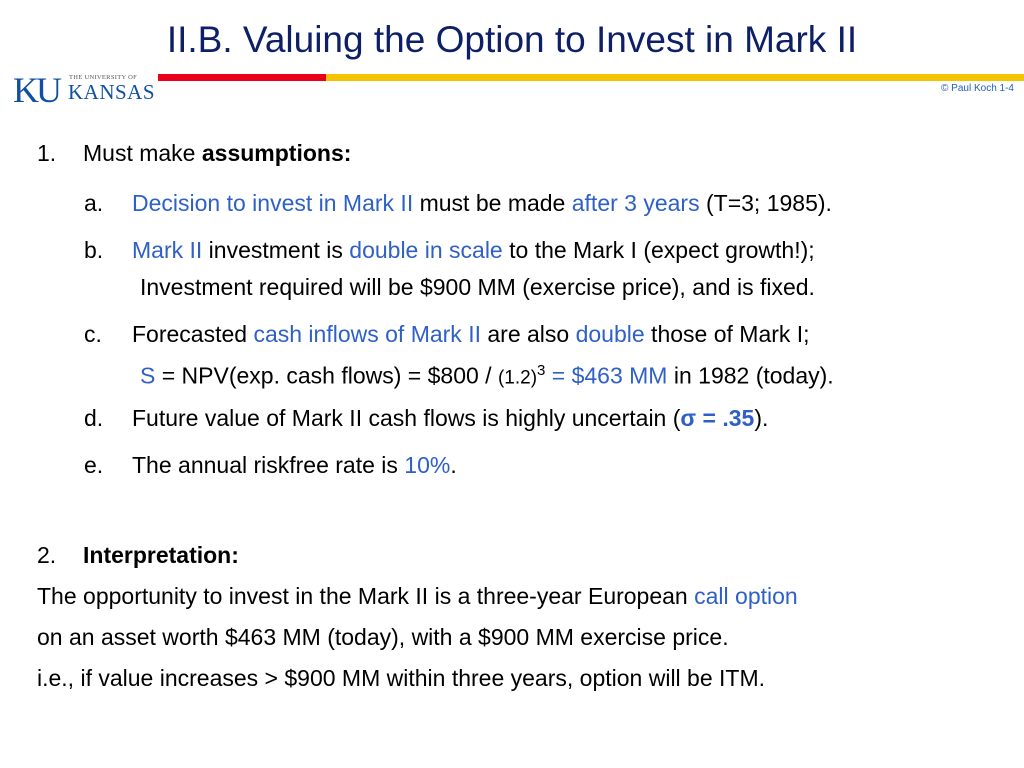 The width and height of the screenshot is (1024, 768). Describe the element at coordinates (37, 90) in the screenshot. I see `logo-ku-monogram: KU` at that location.